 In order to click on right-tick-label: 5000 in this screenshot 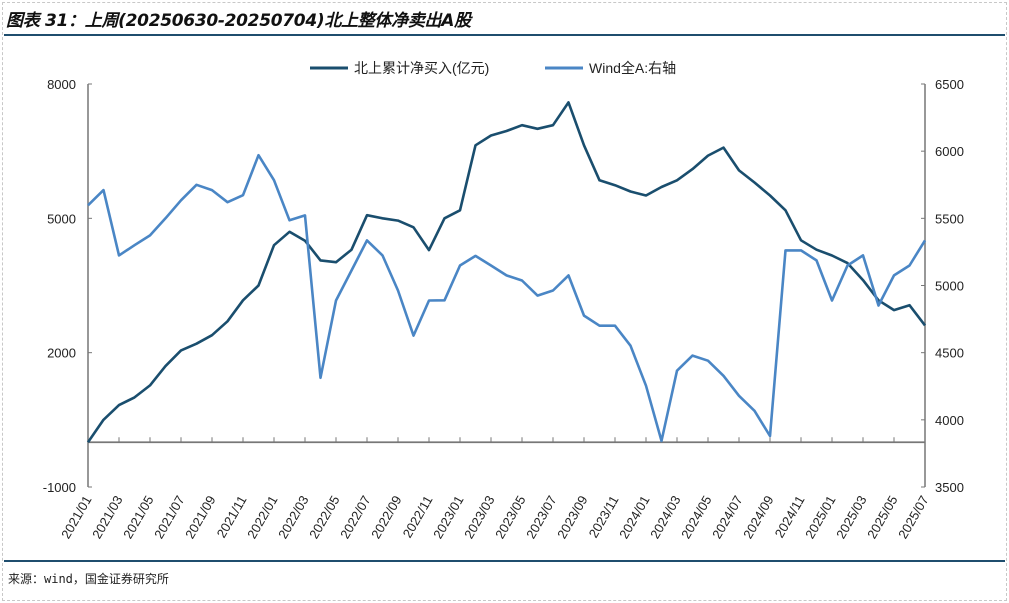, I will do `click(949, 286)`.